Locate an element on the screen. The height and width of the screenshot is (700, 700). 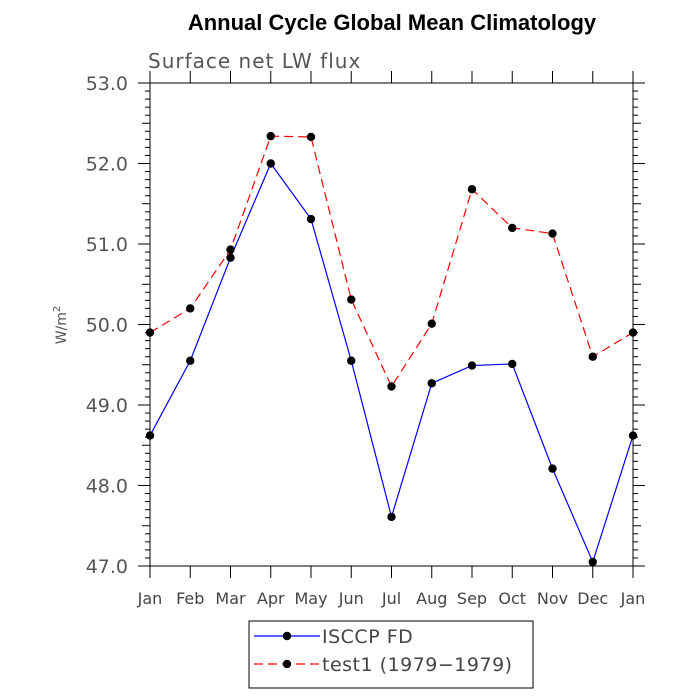
y-tick-label: 50.0 is located at coordinates (107, 326).